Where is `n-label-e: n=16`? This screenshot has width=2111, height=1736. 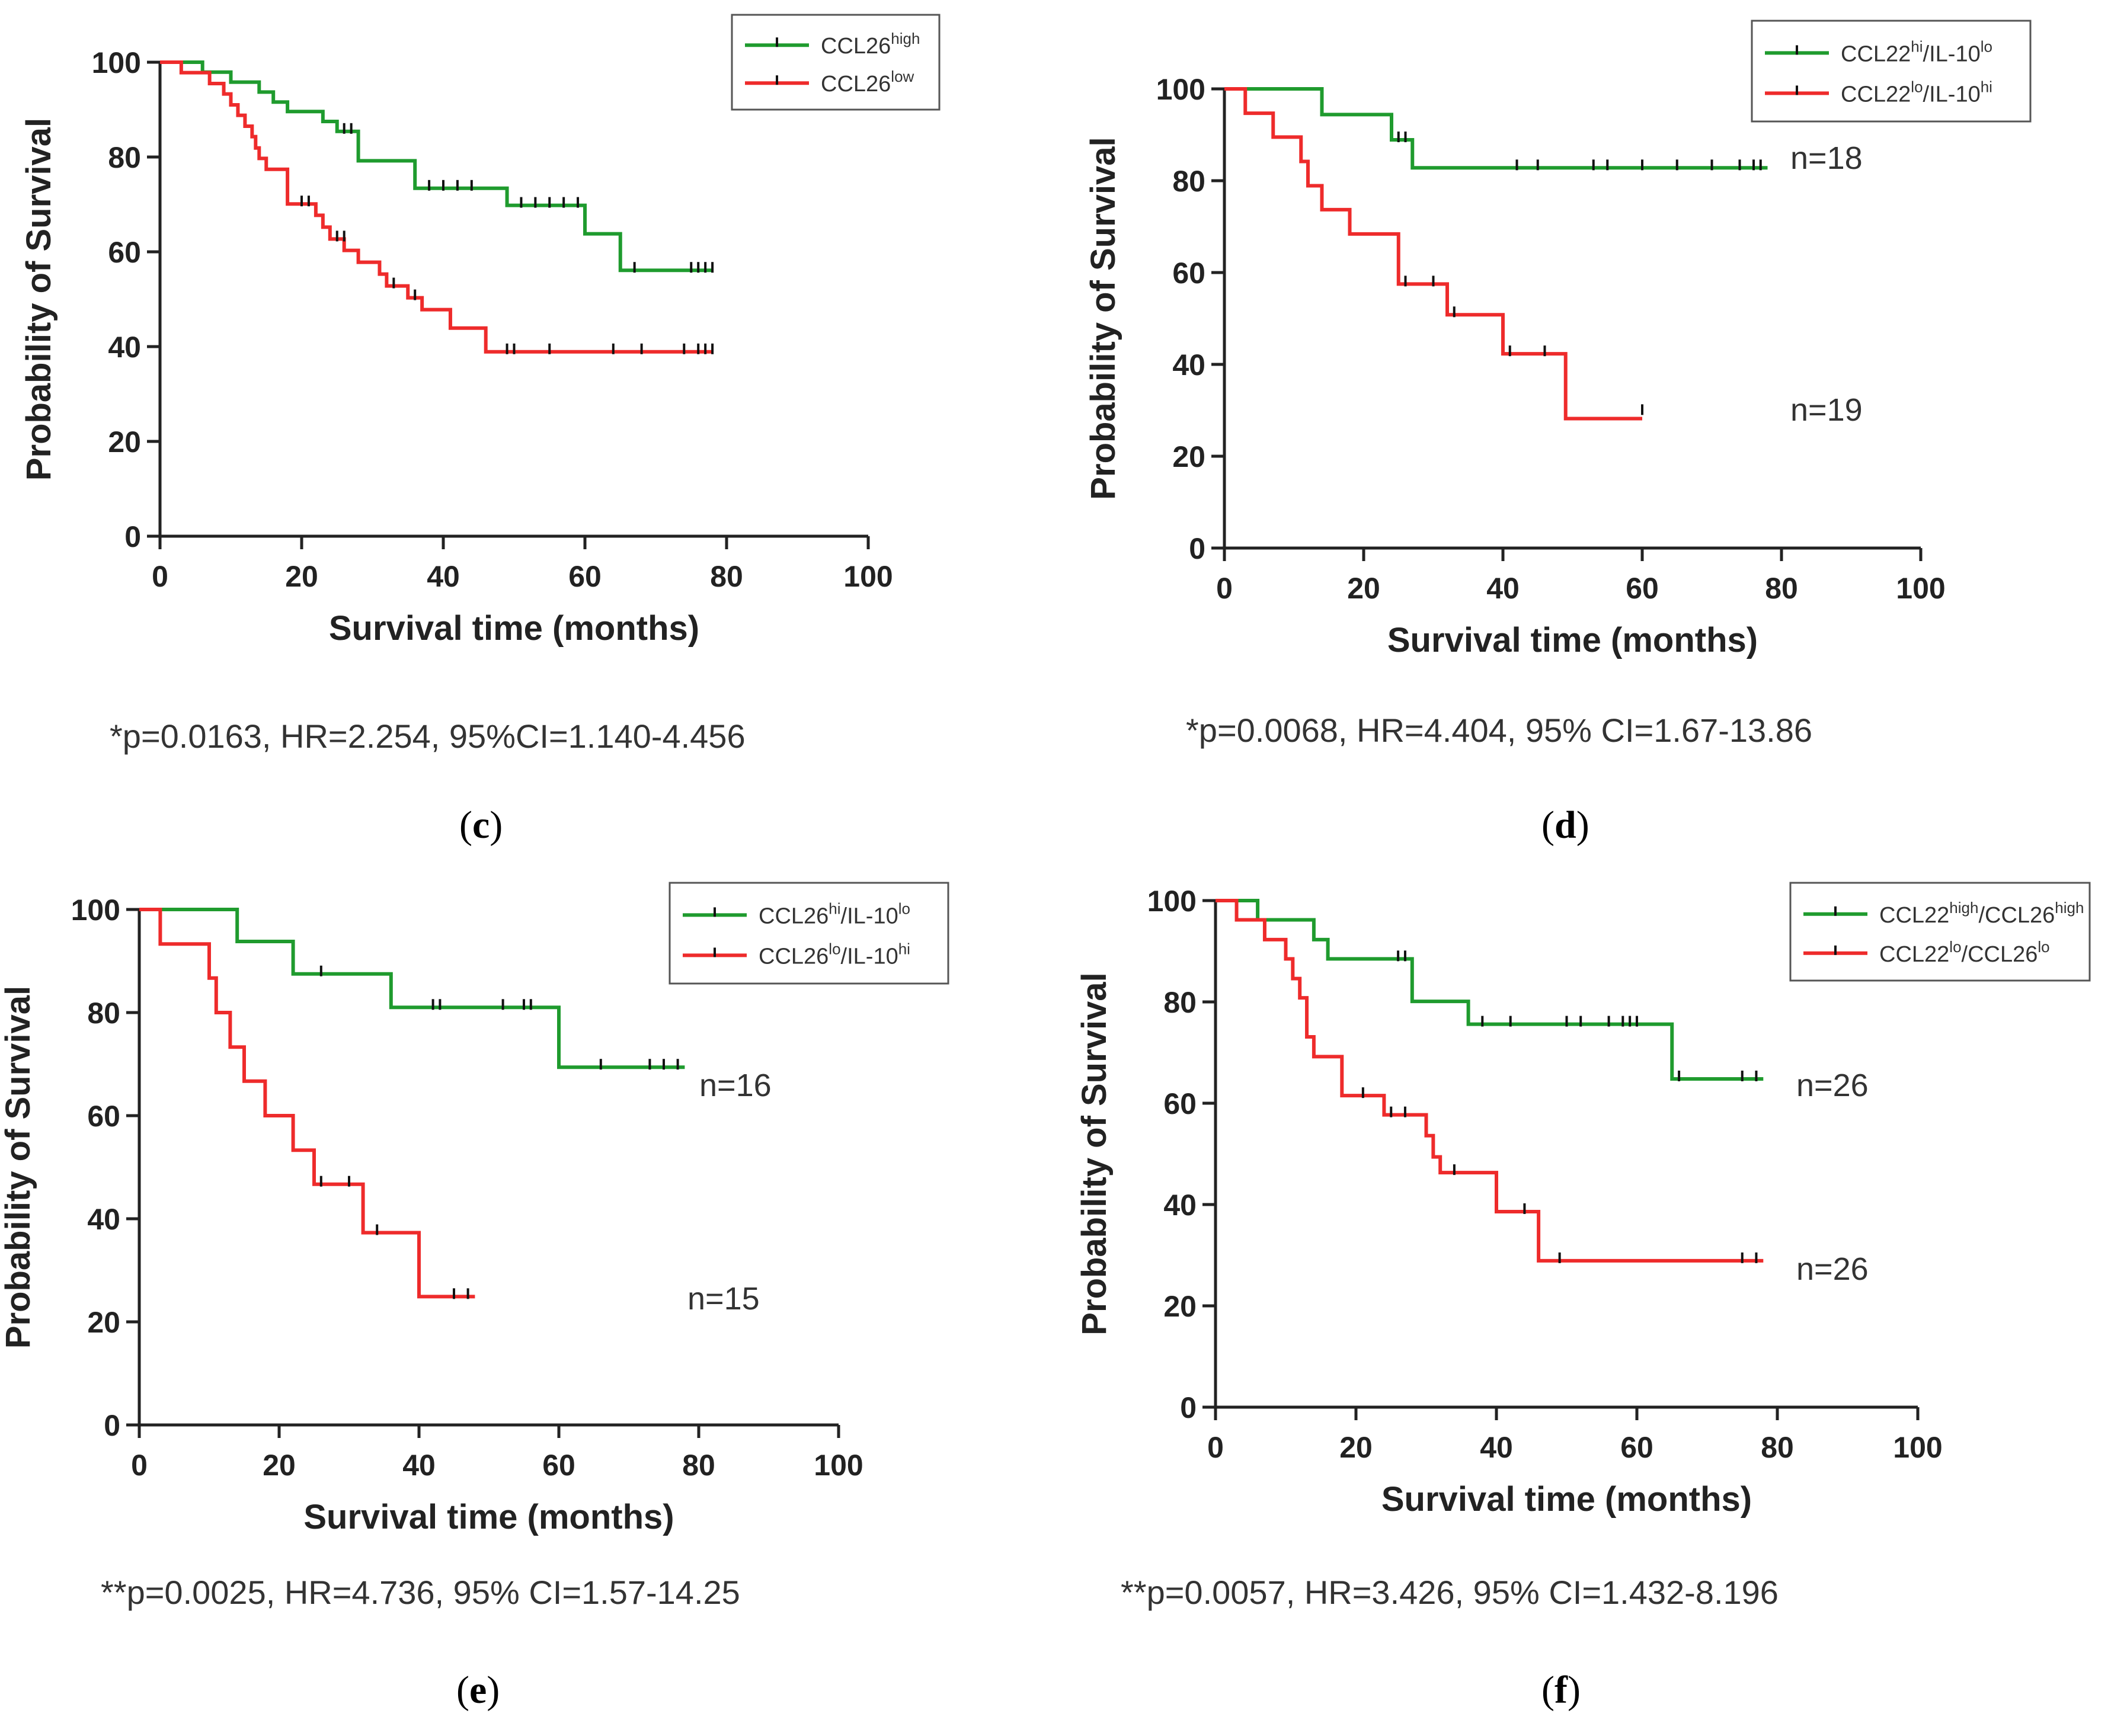 n-label-e: n=16 is located at coordinates (735, 1085).